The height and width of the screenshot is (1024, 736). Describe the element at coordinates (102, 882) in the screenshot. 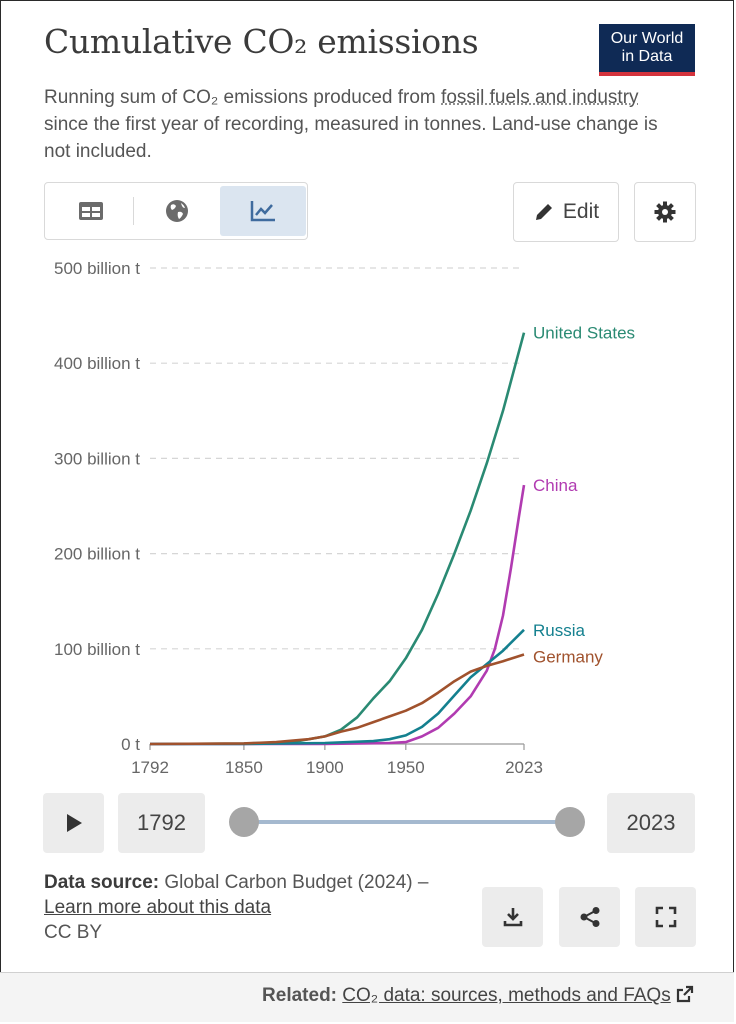

I see `source-label: Data source:` at that location.